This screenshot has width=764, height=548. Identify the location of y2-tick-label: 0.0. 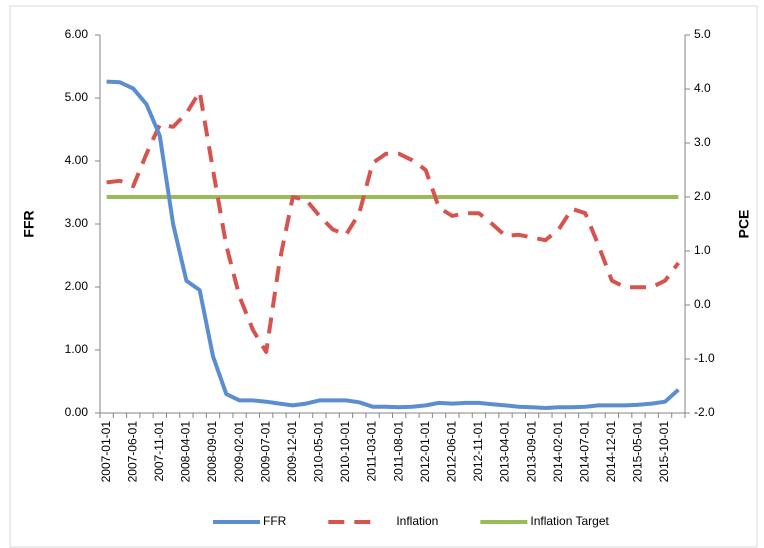
(702, 304).